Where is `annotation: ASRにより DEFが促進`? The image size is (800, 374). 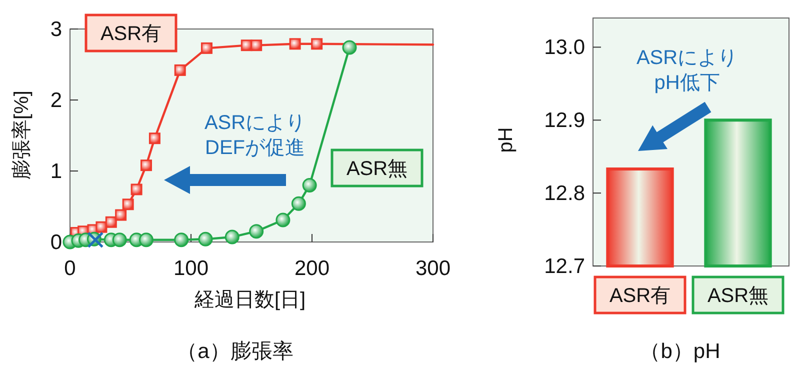
annotation: ASRにより DEFが促進 is located at coordinates (255, 135).